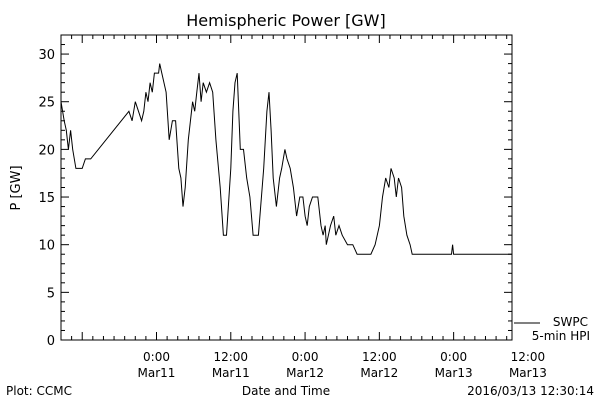 The image size is (600, 400). I want to click on legend-label-5min-hpi: 5-min HPI, so click(561, 336).